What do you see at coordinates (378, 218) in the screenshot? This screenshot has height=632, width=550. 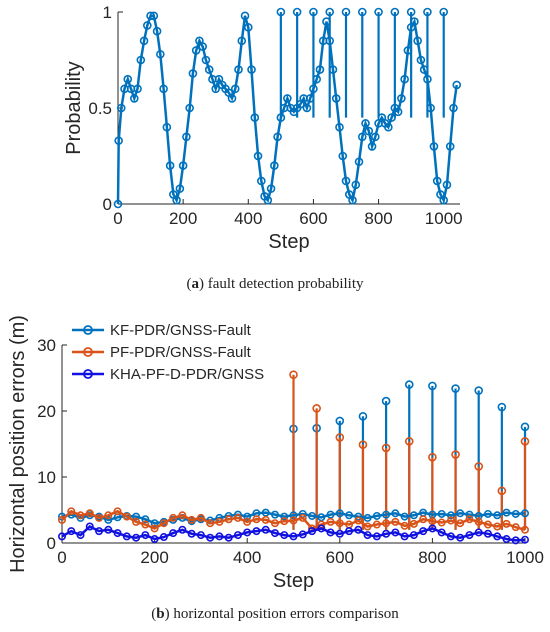 I see `x-tick-label: 800` at bounding box center [378, 218].